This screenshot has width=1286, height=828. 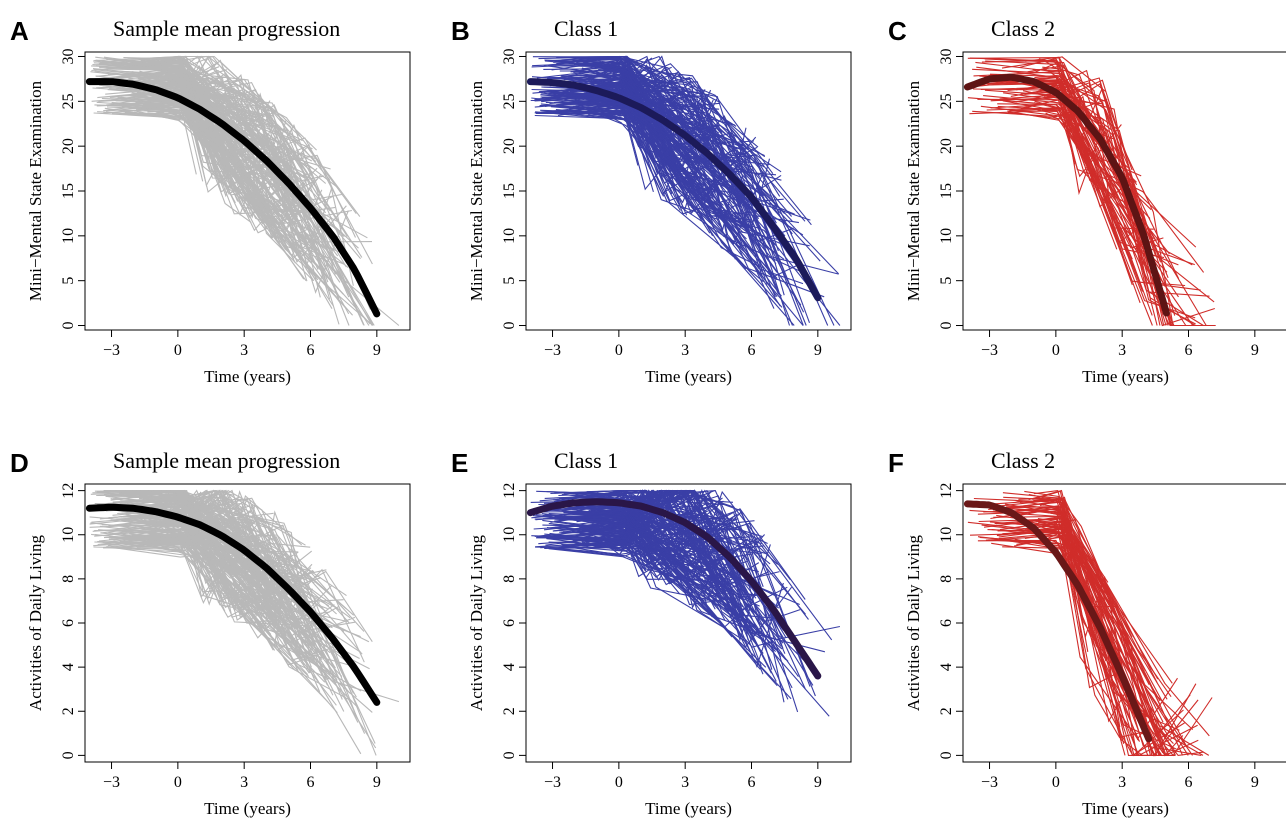 What do you see at coordinates (1255, 782) in the screenshot?
I see `x-tick-label-f: 9` at bounding box center [1255, 782].